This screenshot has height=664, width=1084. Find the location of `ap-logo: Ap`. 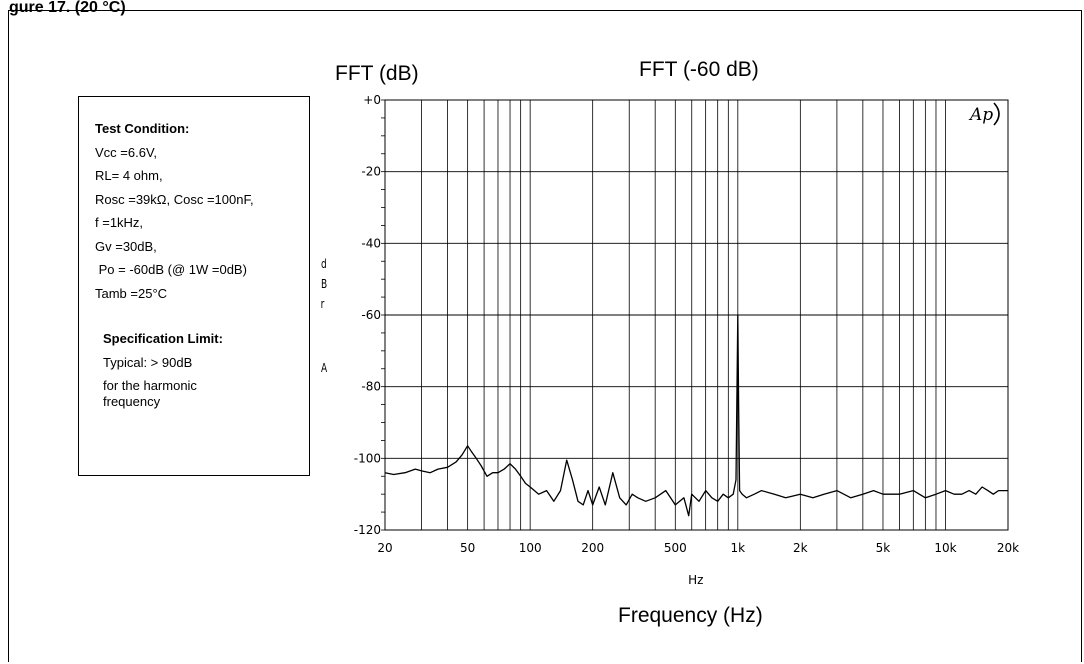

ap-logo: Ap is located at coordinates (986, 116).